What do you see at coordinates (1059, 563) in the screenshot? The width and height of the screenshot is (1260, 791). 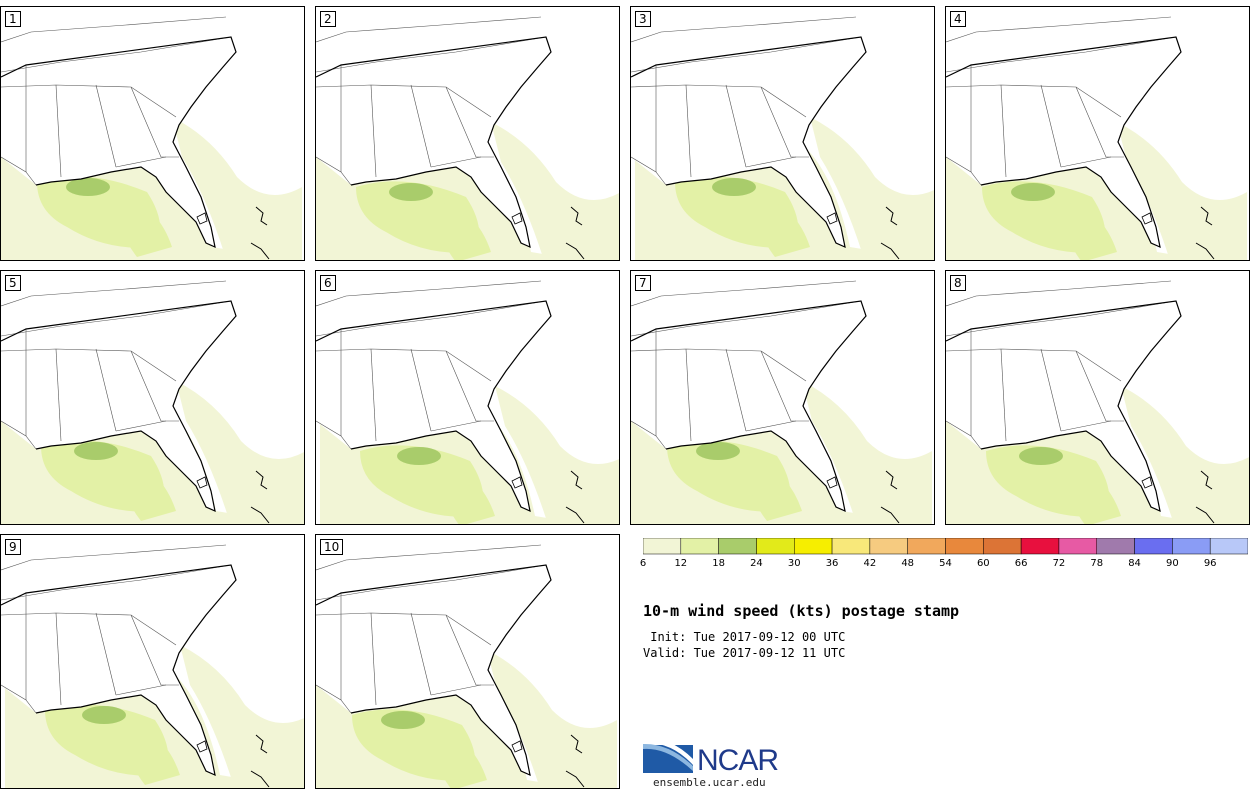 I see `colorbar-tick-label: 72` at bounding box center [1059, 563].